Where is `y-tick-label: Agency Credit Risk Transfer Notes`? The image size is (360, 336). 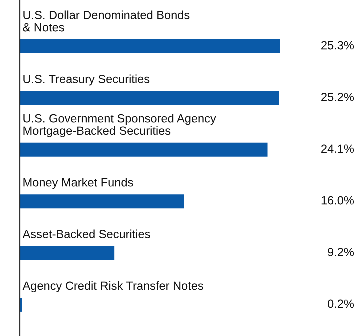 y-tick-label: Agency Credit Risk Transfer Notes is located at coordinates (113, 286).